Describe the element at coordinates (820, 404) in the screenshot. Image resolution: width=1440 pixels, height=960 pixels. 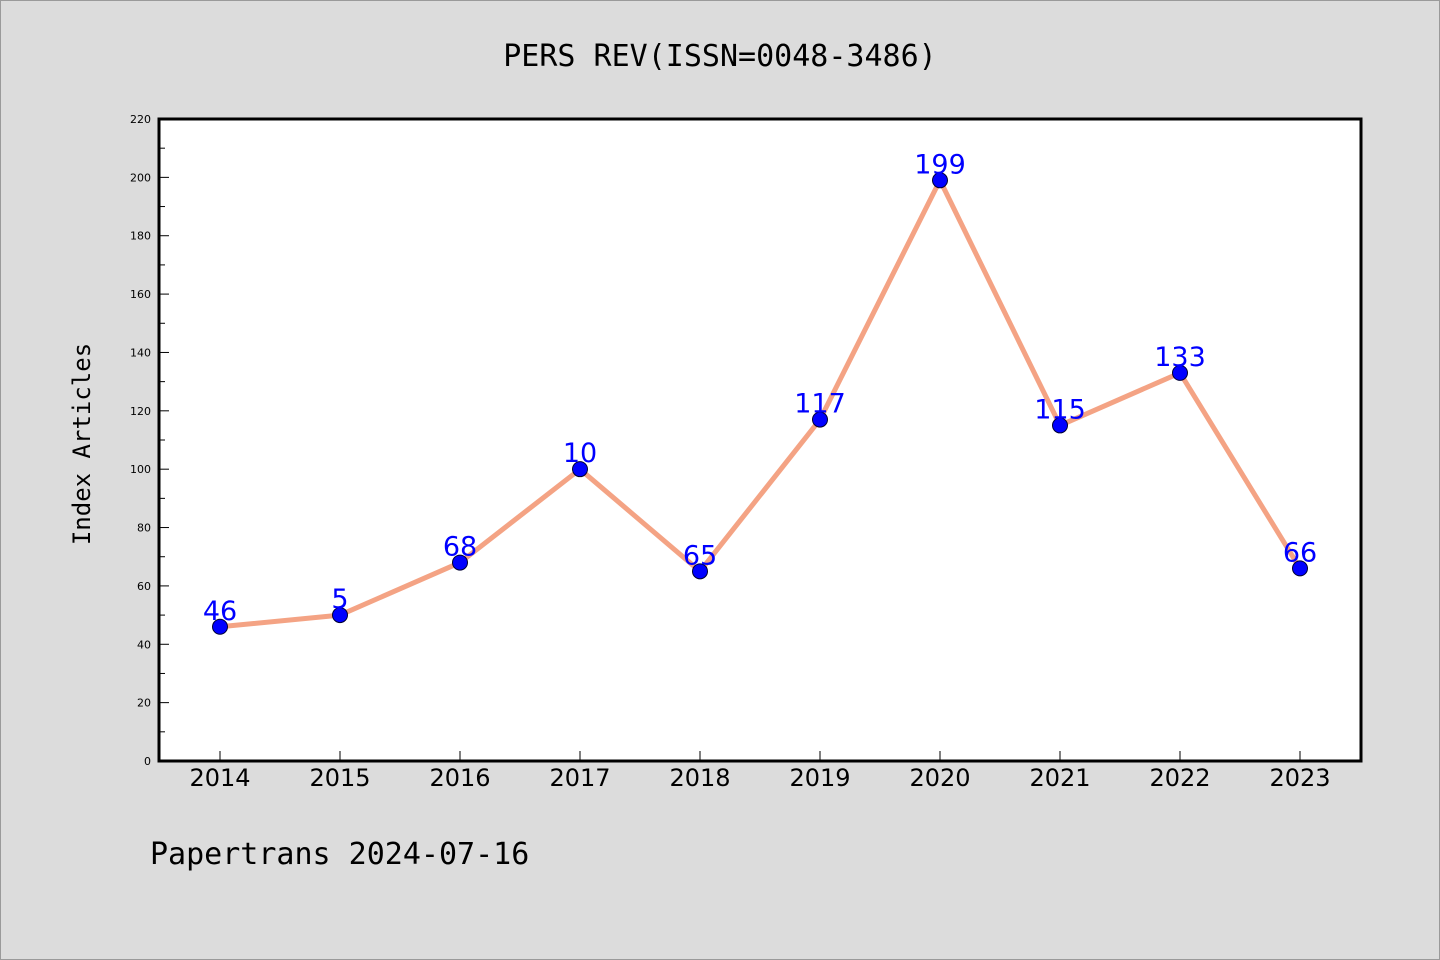
I see `data-label: 117` at that location.